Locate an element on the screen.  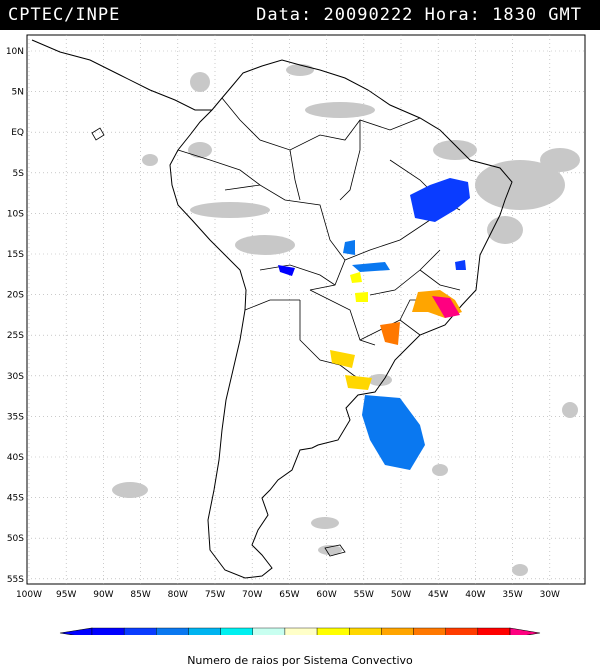
legend-colorbar is located at coordinates (300, 633).